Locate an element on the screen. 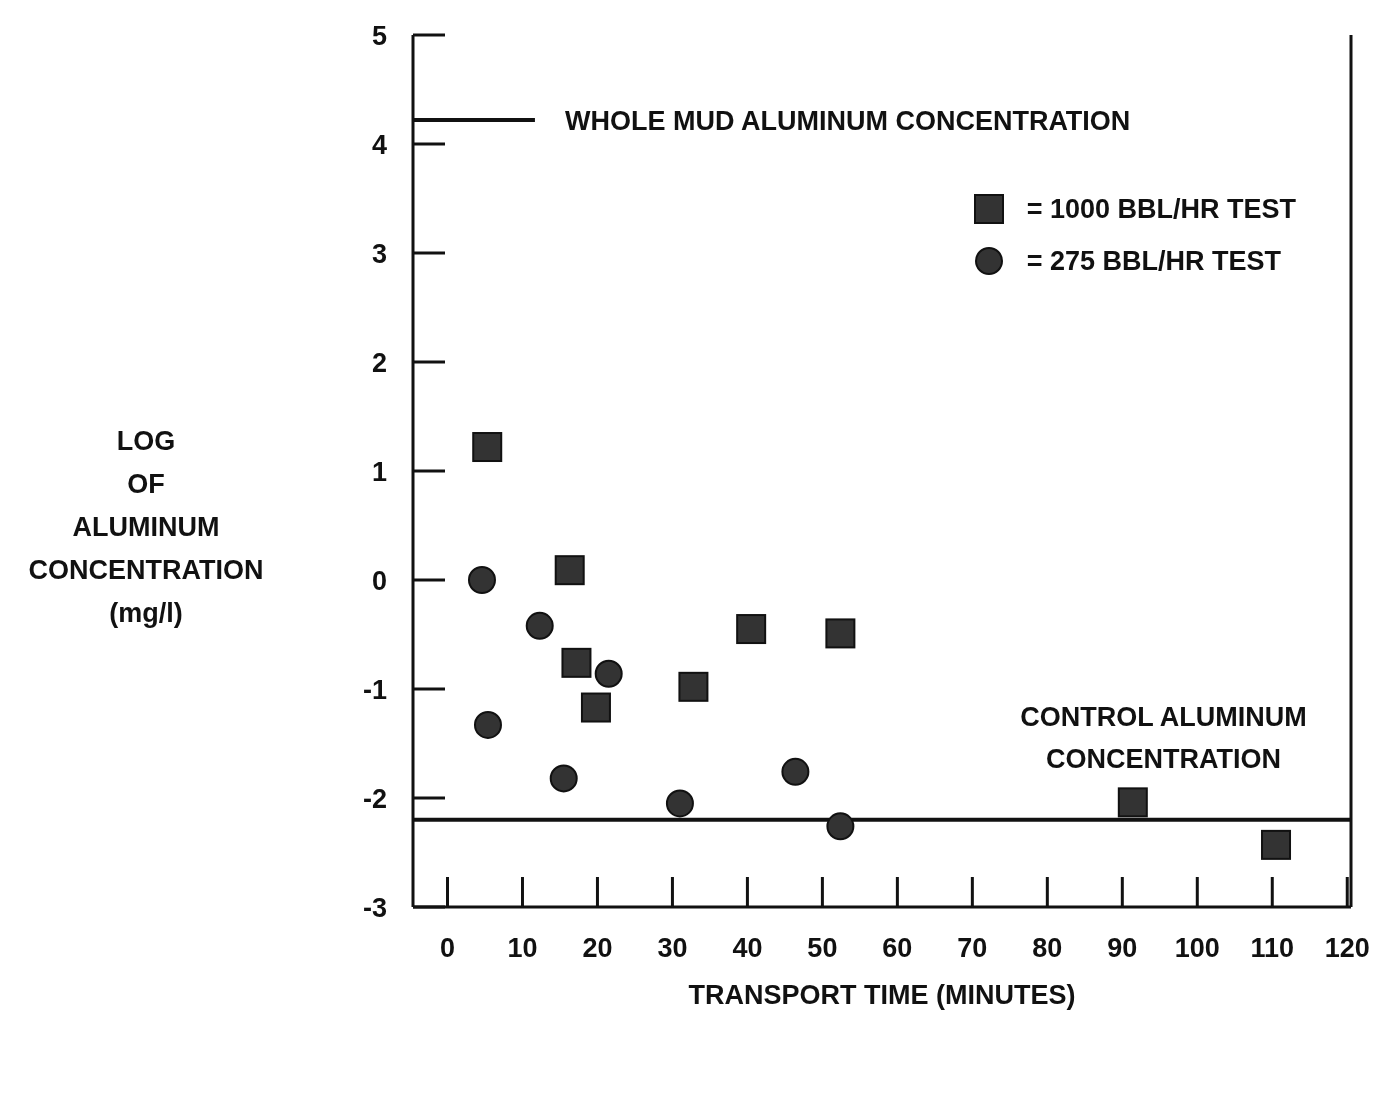  x-tick-label: 110 is located at coordinates (1272, 948).